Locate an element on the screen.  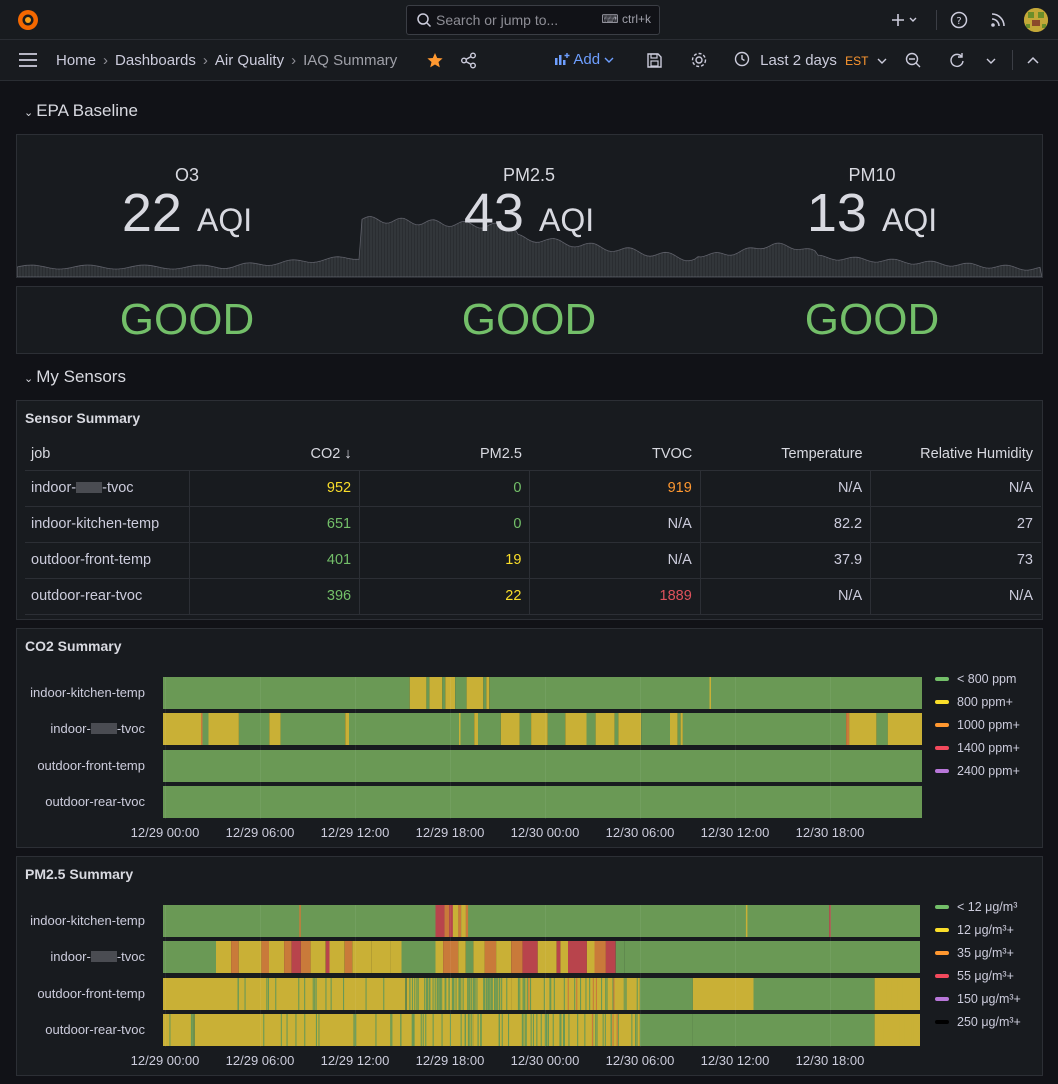
status-pm10: GOOD is located at coordinates (872, 319).